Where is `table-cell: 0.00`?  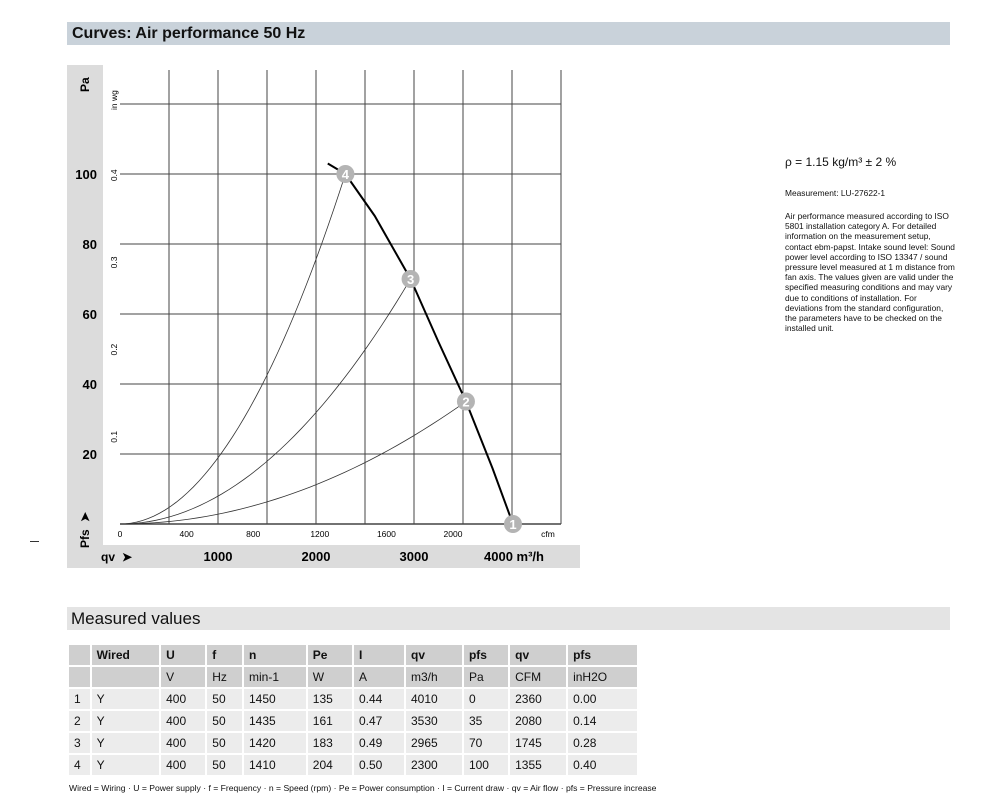
table-cell: 0.00 is located at coordinates (602, 699).